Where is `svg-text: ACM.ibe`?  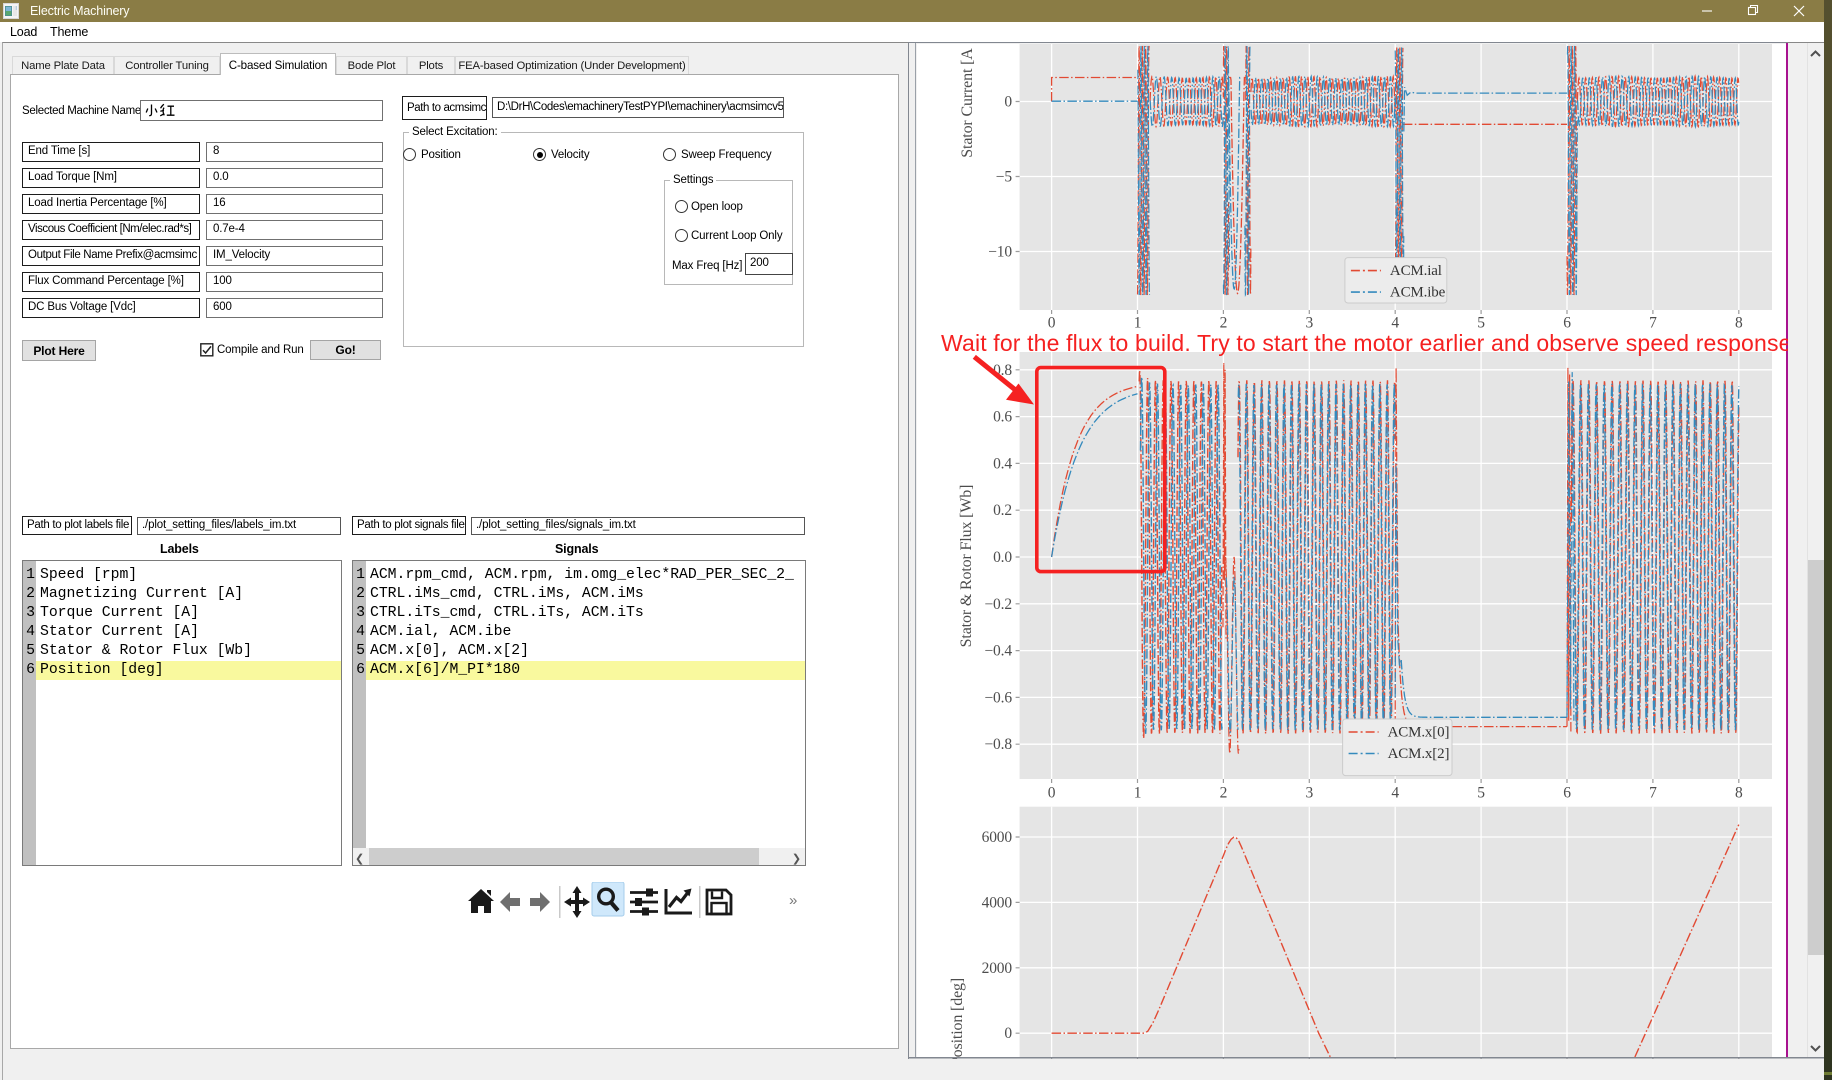 svg-text: ACM.ibe is located at coordinates (1418, 293).